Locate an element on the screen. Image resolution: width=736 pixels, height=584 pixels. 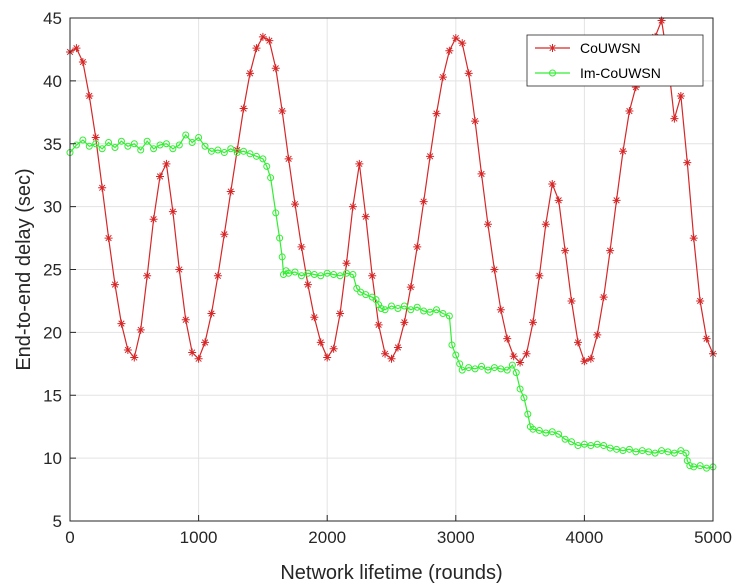
legend-marker-coruwsn is located at coordinates (552, 48).